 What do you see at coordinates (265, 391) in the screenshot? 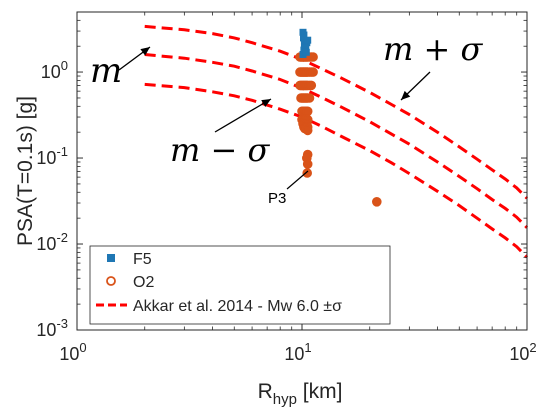
I see `x-axis-label-main: R` at bounding box center [265, 391].